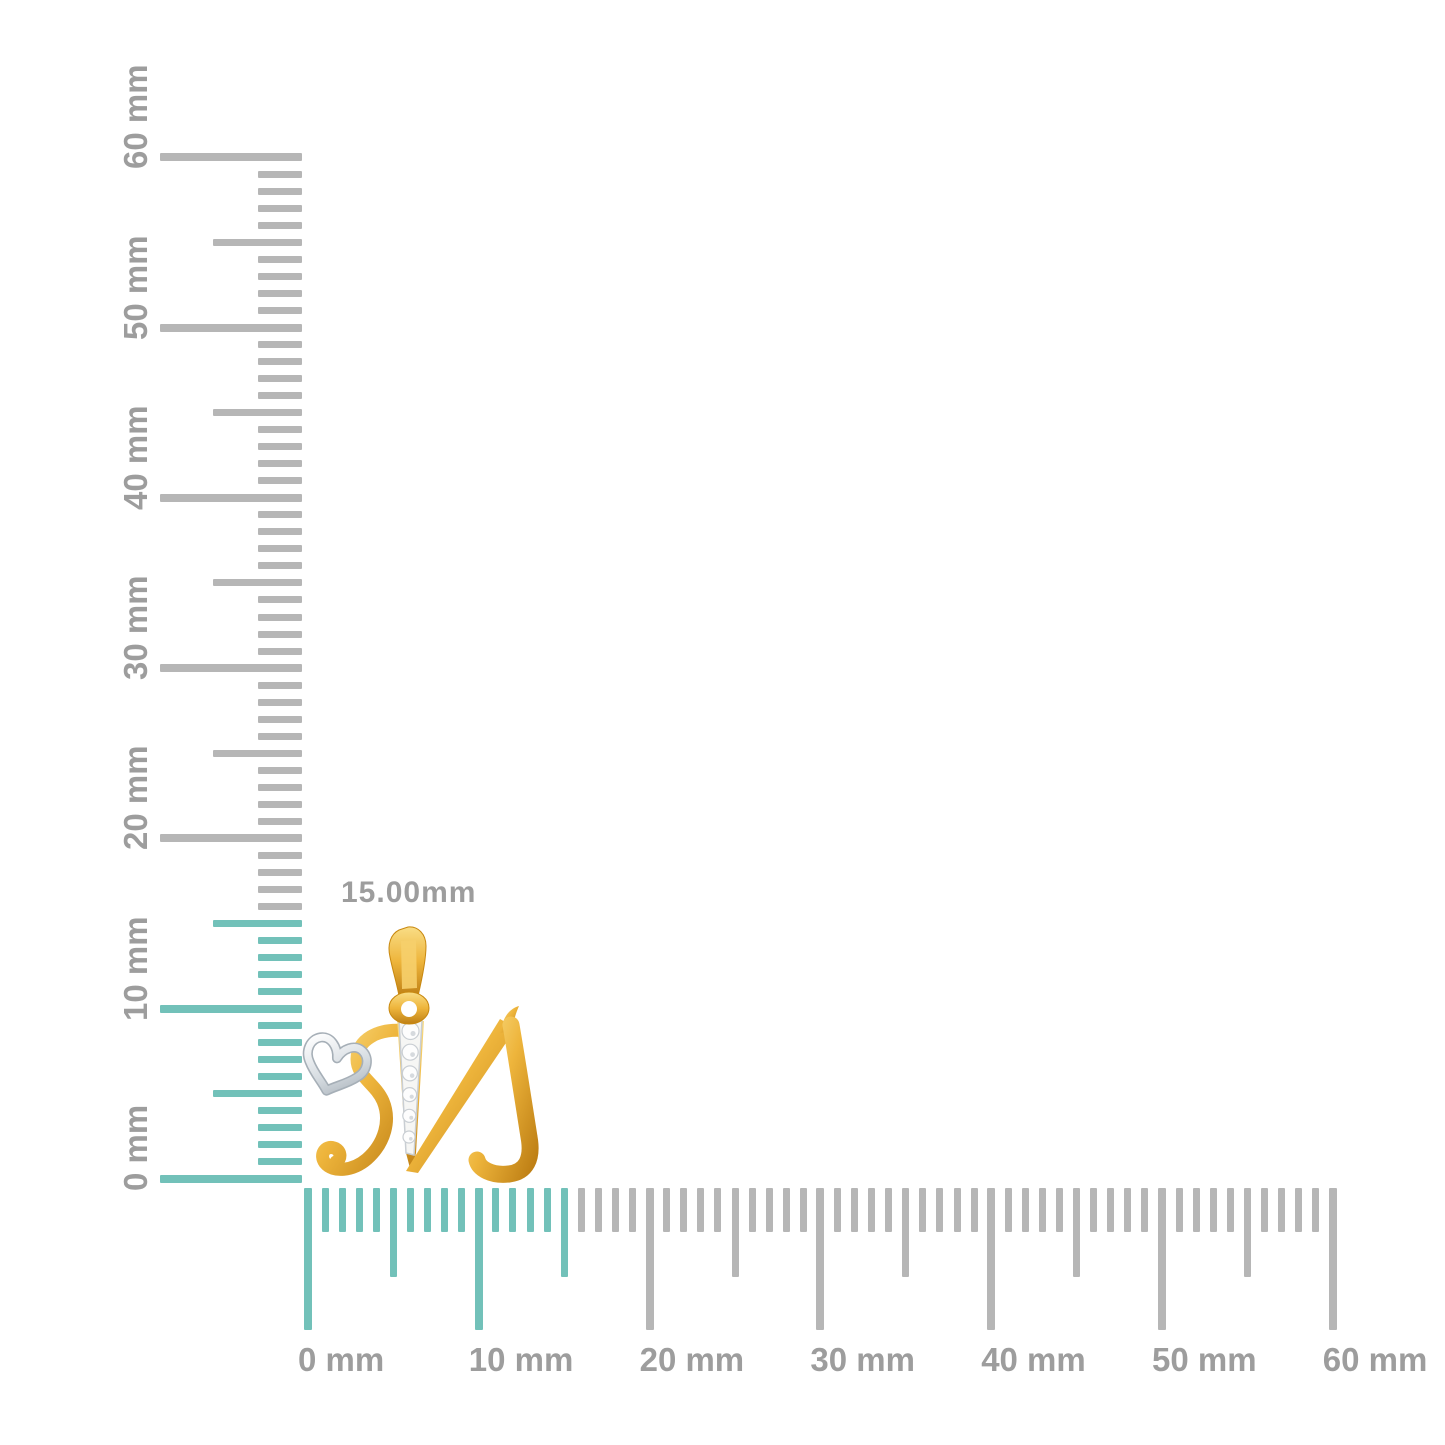  I want to click on horizontal-ruler-tick-10mm, so click(478, 1259).